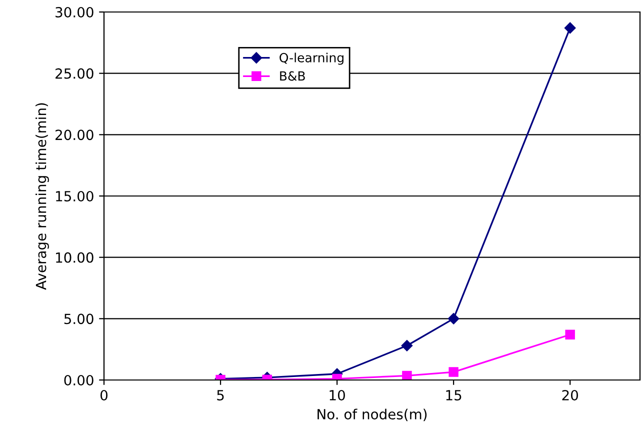 This screenshot has height=443, width=643. What do you see at coordinates (75, 257) in the screenshot?
I see `y-tick-label: 10.00` at bounding box center [75, 257].